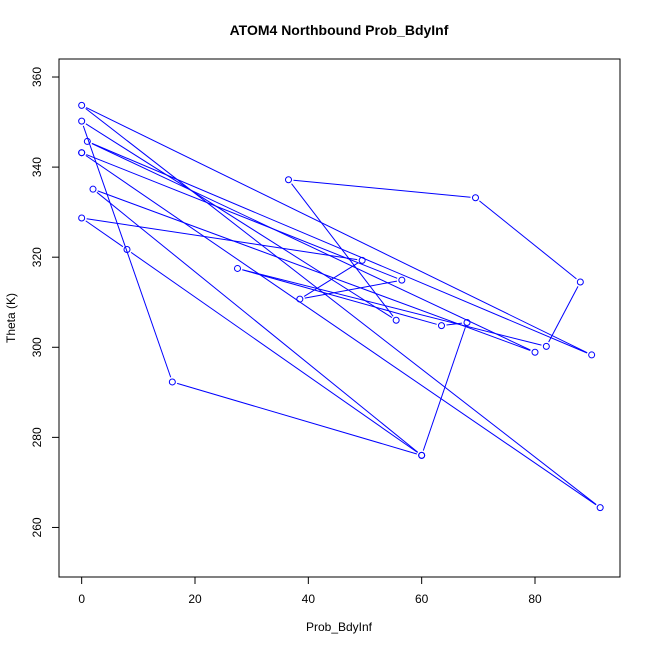 This screenshot has height=650, width=650. Describe the element at coordinates (309, 599) in the screenshot. I see `x-tick-label: 40` at that location.